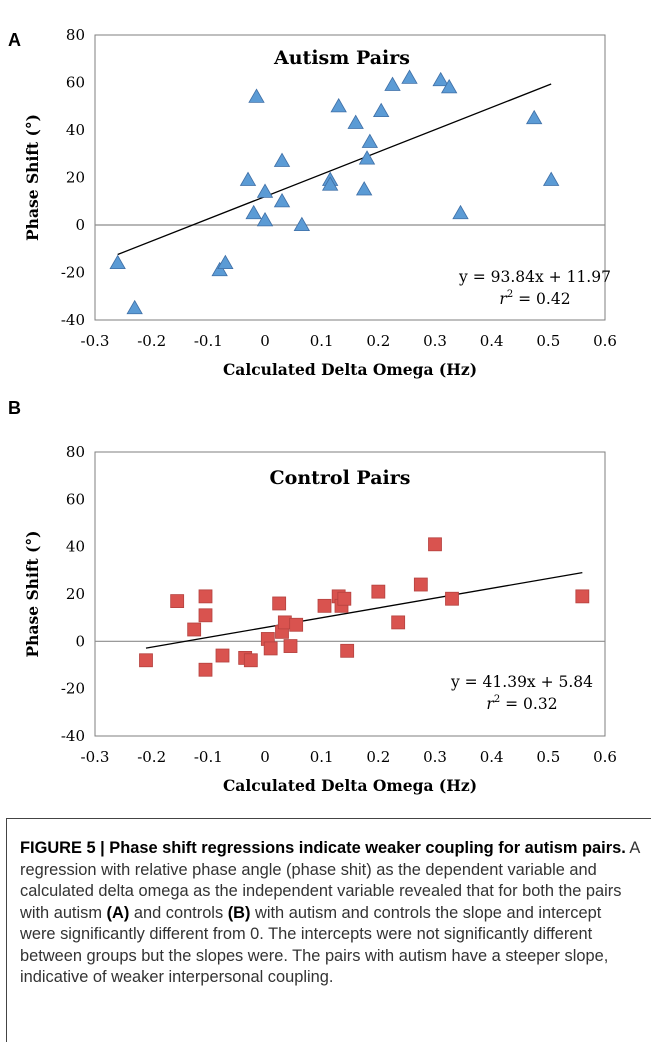 This screenshot has height=1047, width=657. I want to click on r-squared-label: r2 = 0.32, so click(521, 703).